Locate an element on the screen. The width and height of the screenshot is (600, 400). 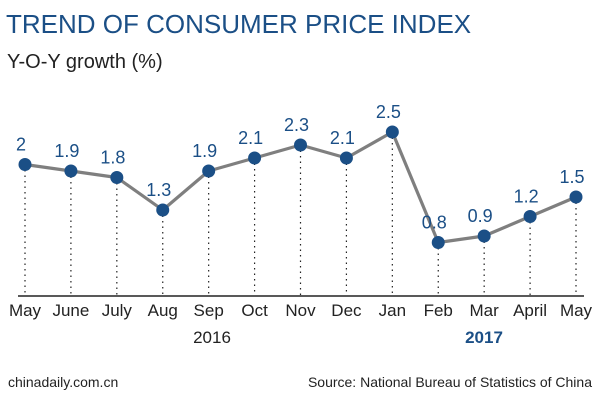
x-tick-label-8: Jan is located at coordinates (392, 310).